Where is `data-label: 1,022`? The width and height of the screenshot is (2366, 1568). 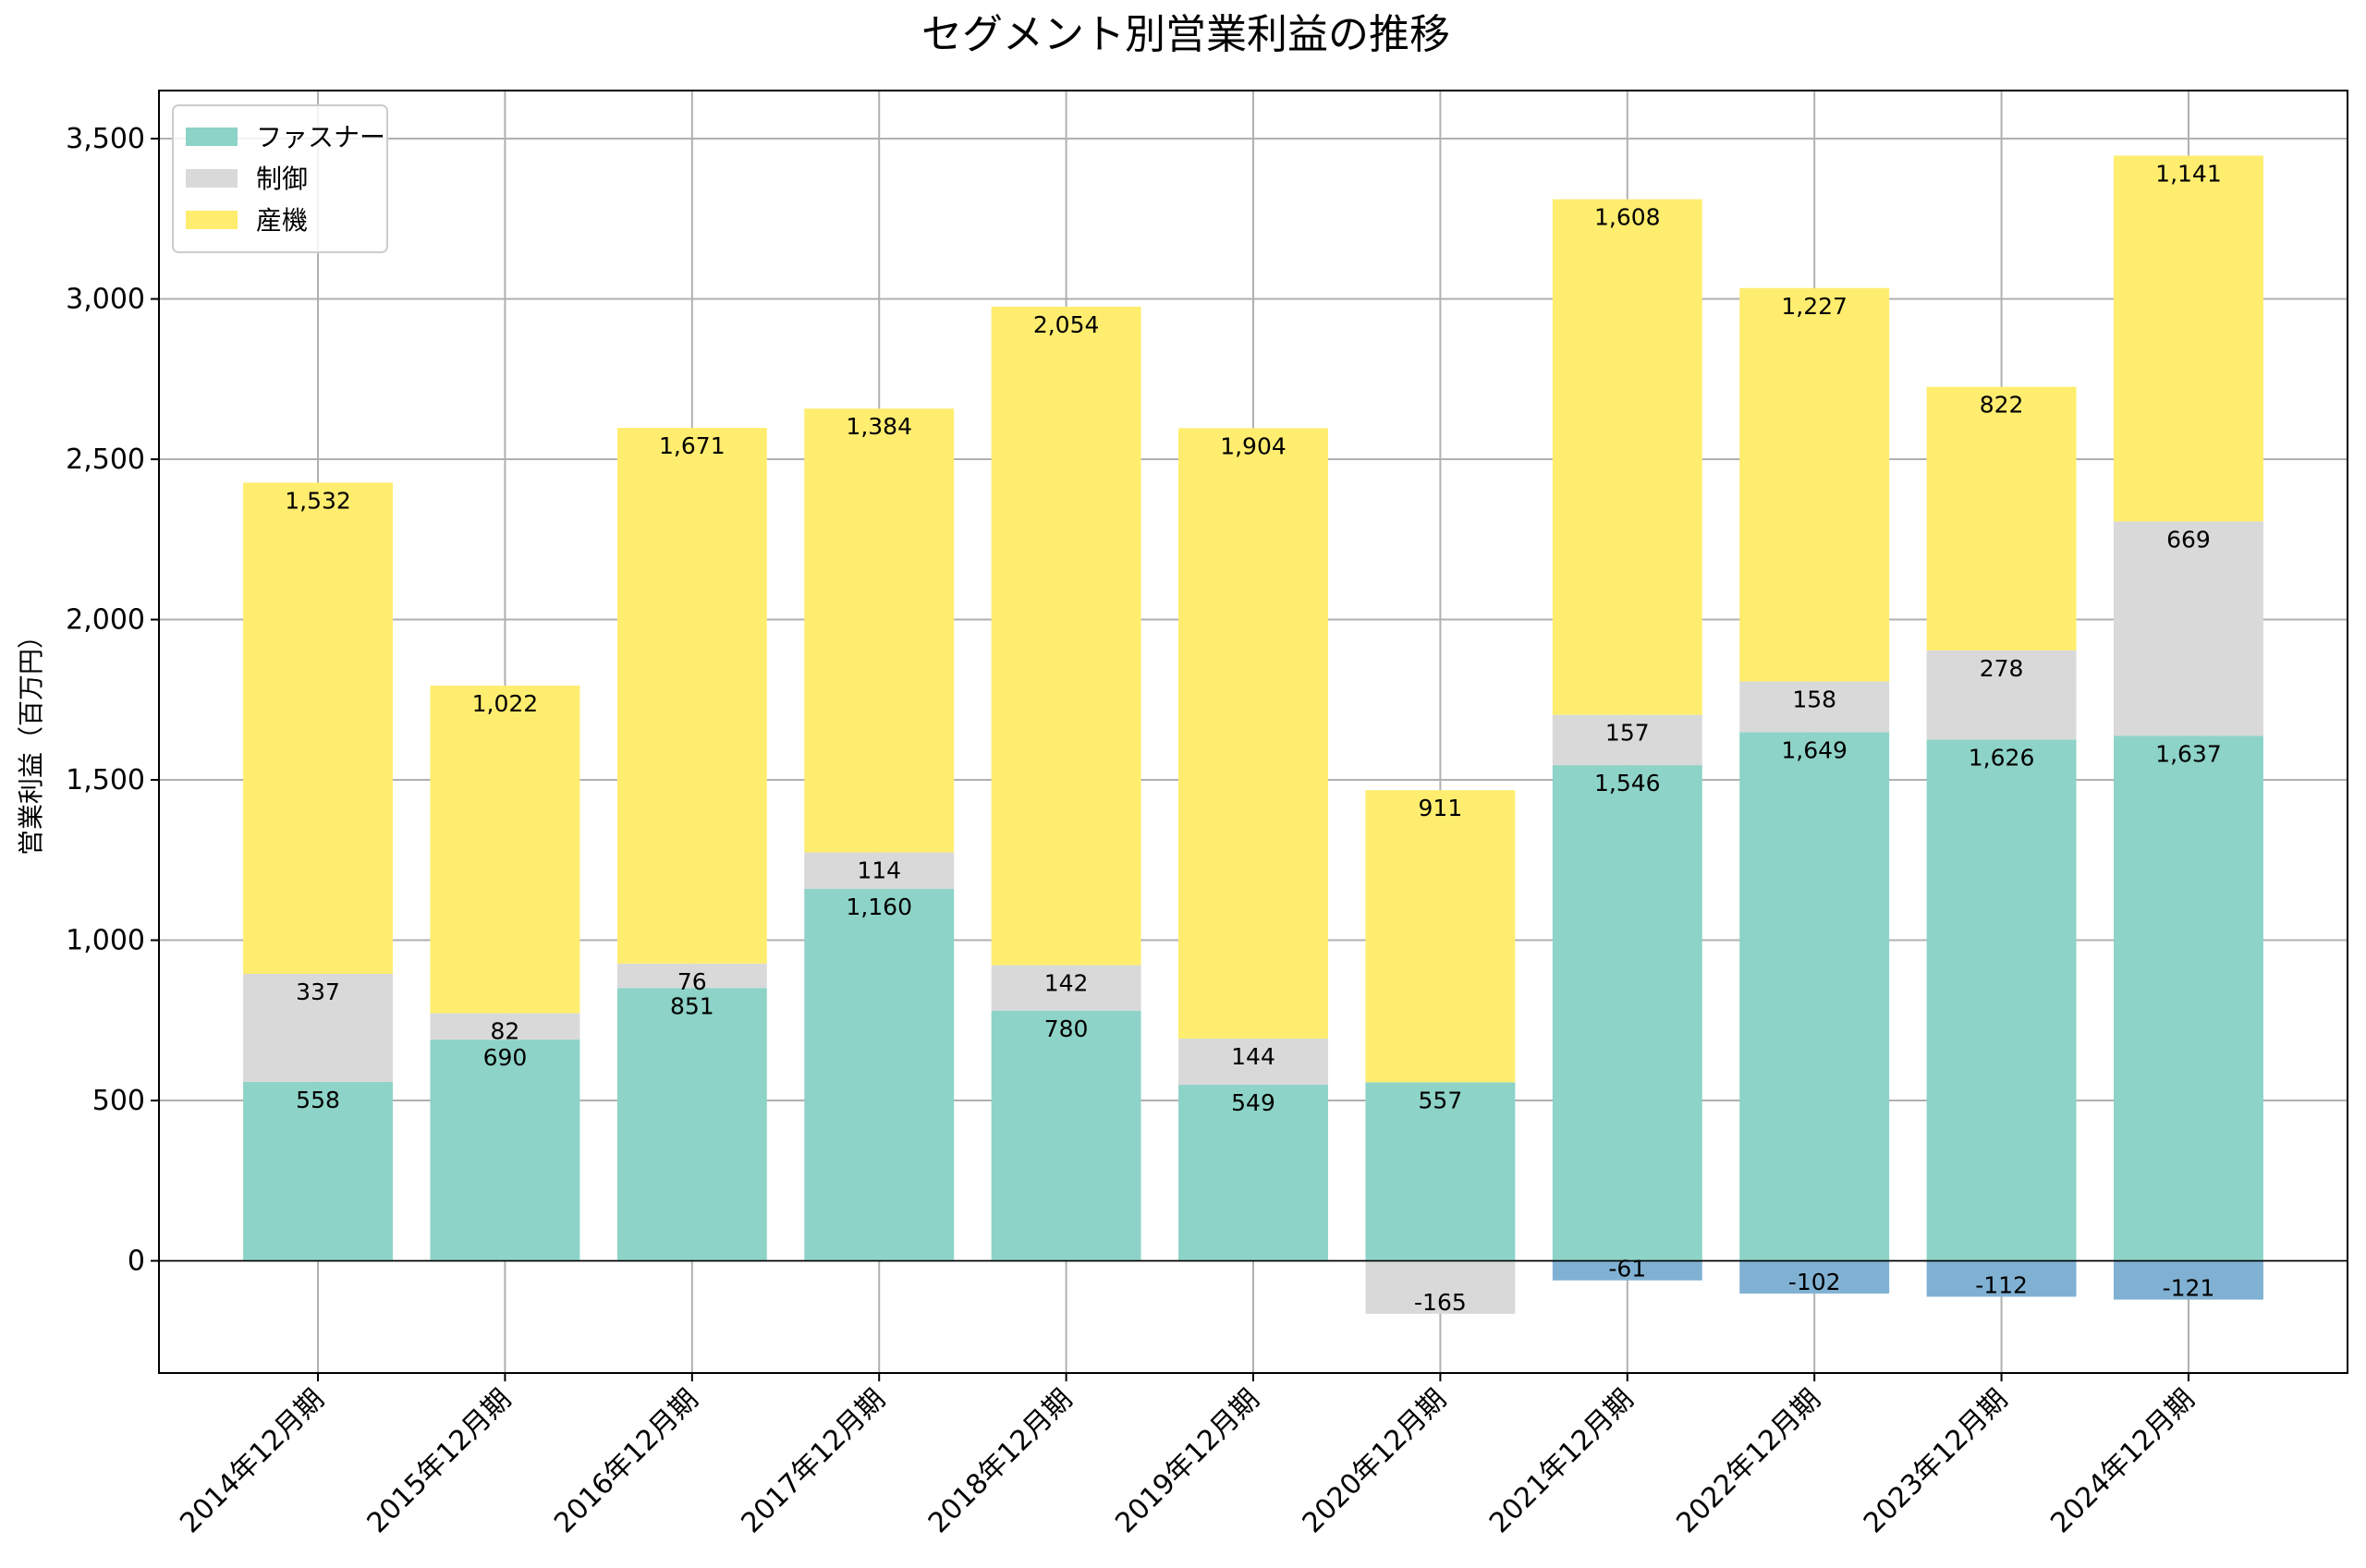 data-label: 1,022 is located at coordinates (506, 703).